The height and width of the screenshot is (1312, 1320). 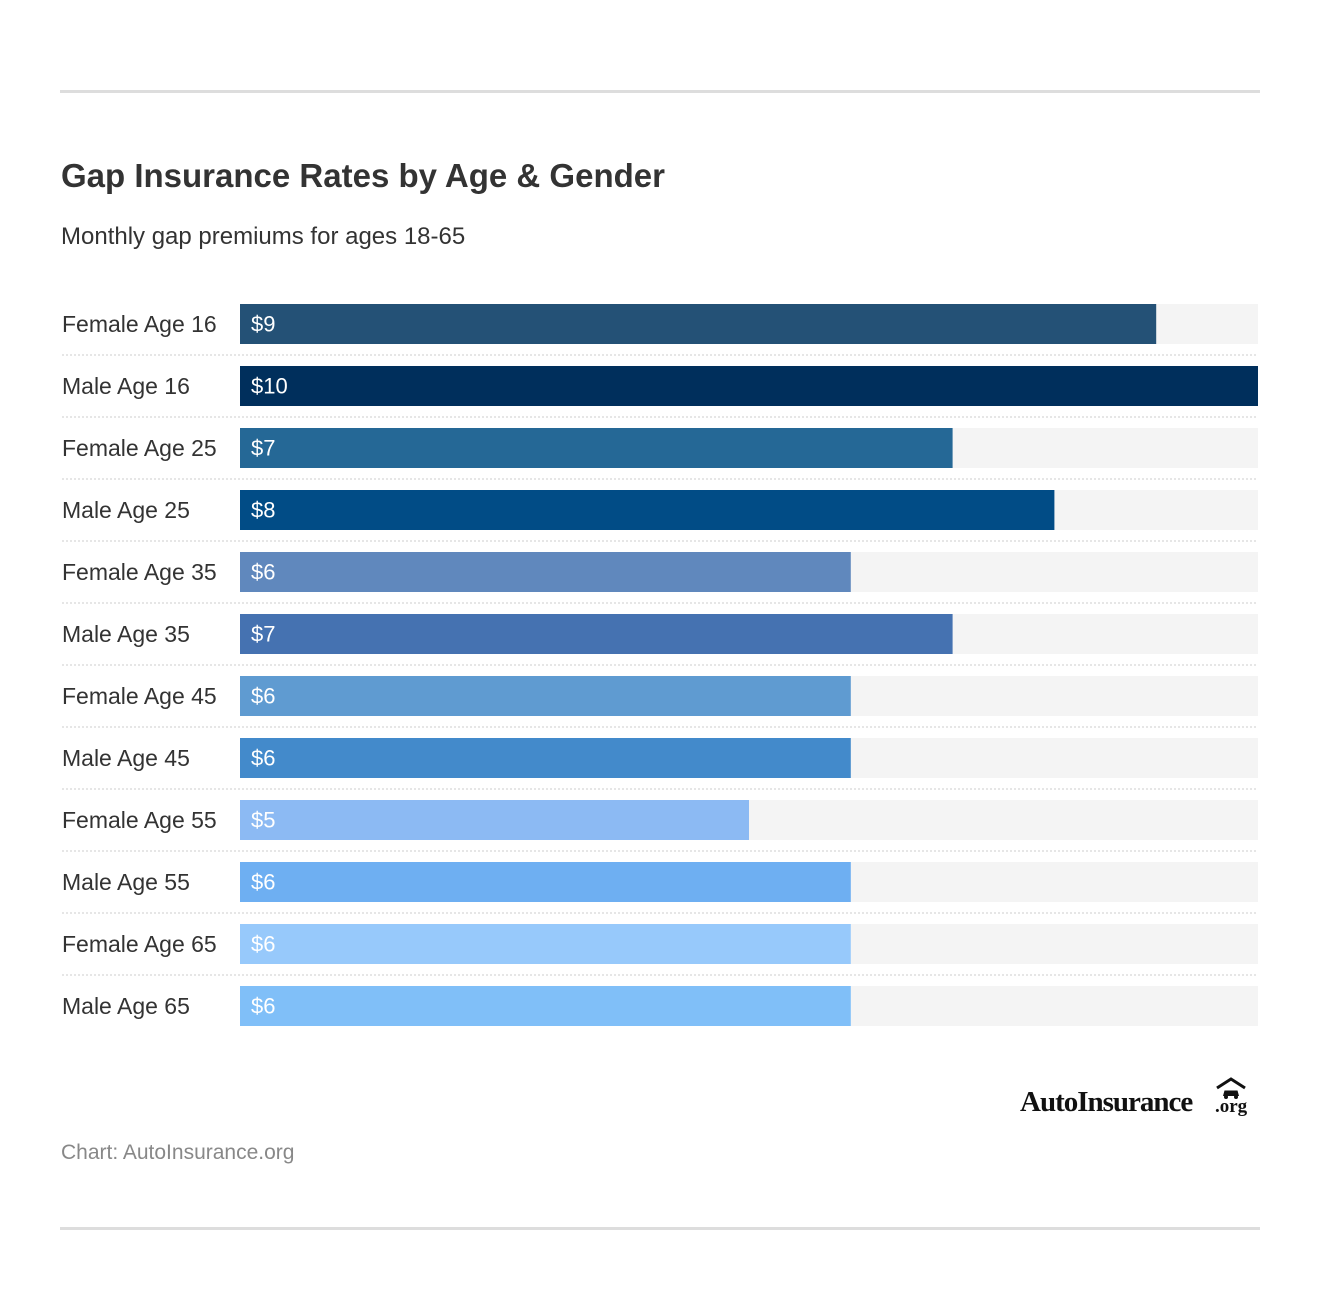 I want to click on category-label: Male Age 35, so click(x=126, y=634).